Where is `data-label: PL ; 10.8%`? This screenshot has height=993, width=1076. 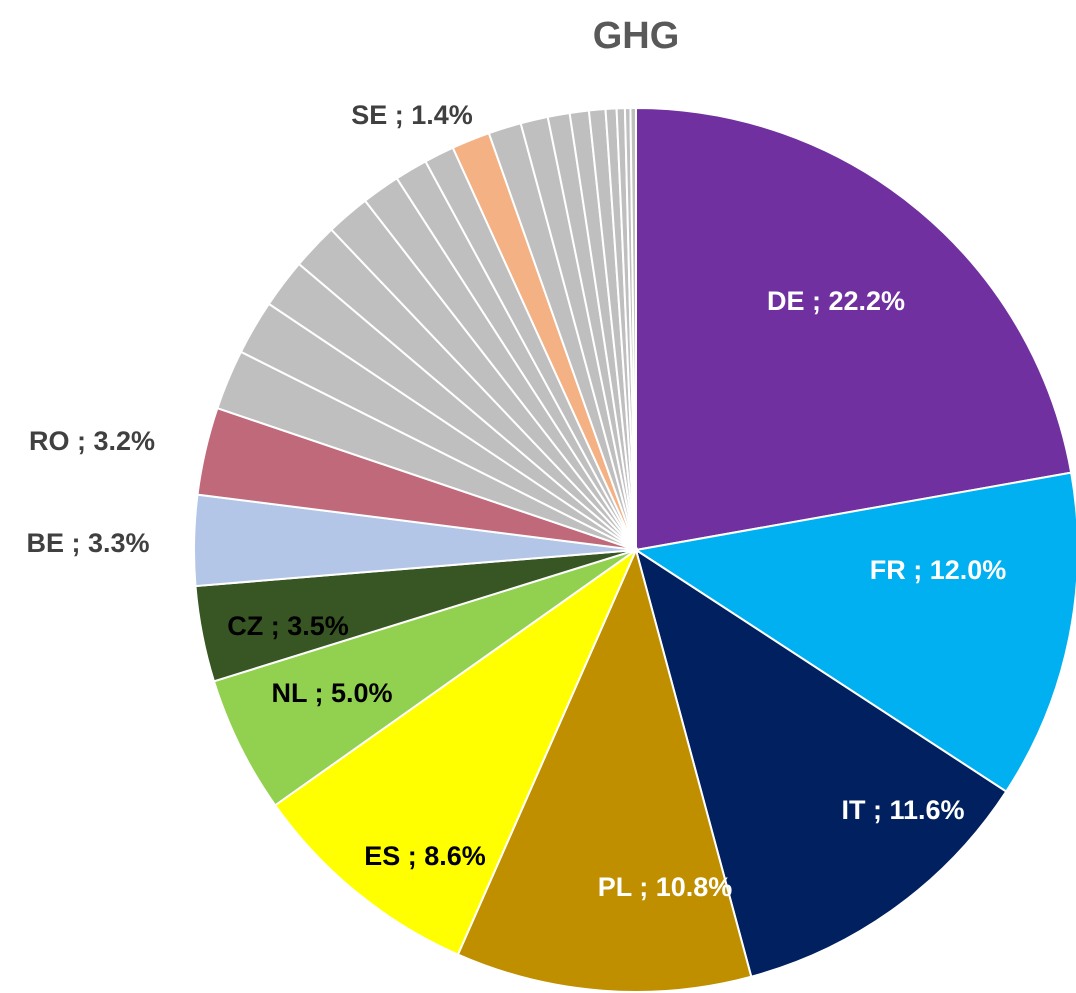 data-label: PL ; 10.8% is located at coordinates (665, 887).